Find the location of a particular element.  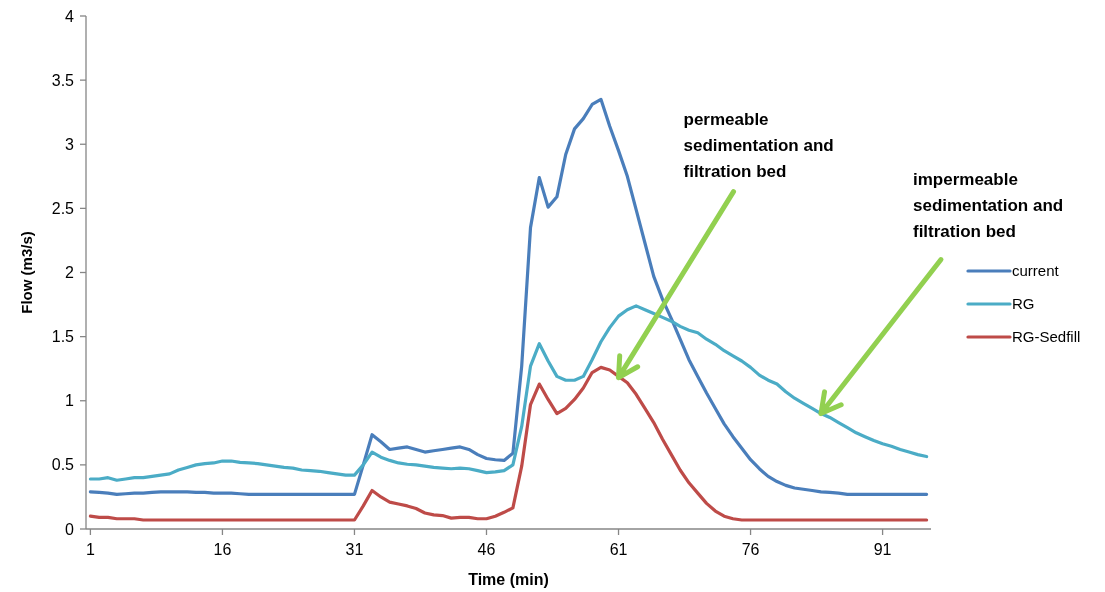

x-tick-label: 16 is located at coordinates (222, 549).